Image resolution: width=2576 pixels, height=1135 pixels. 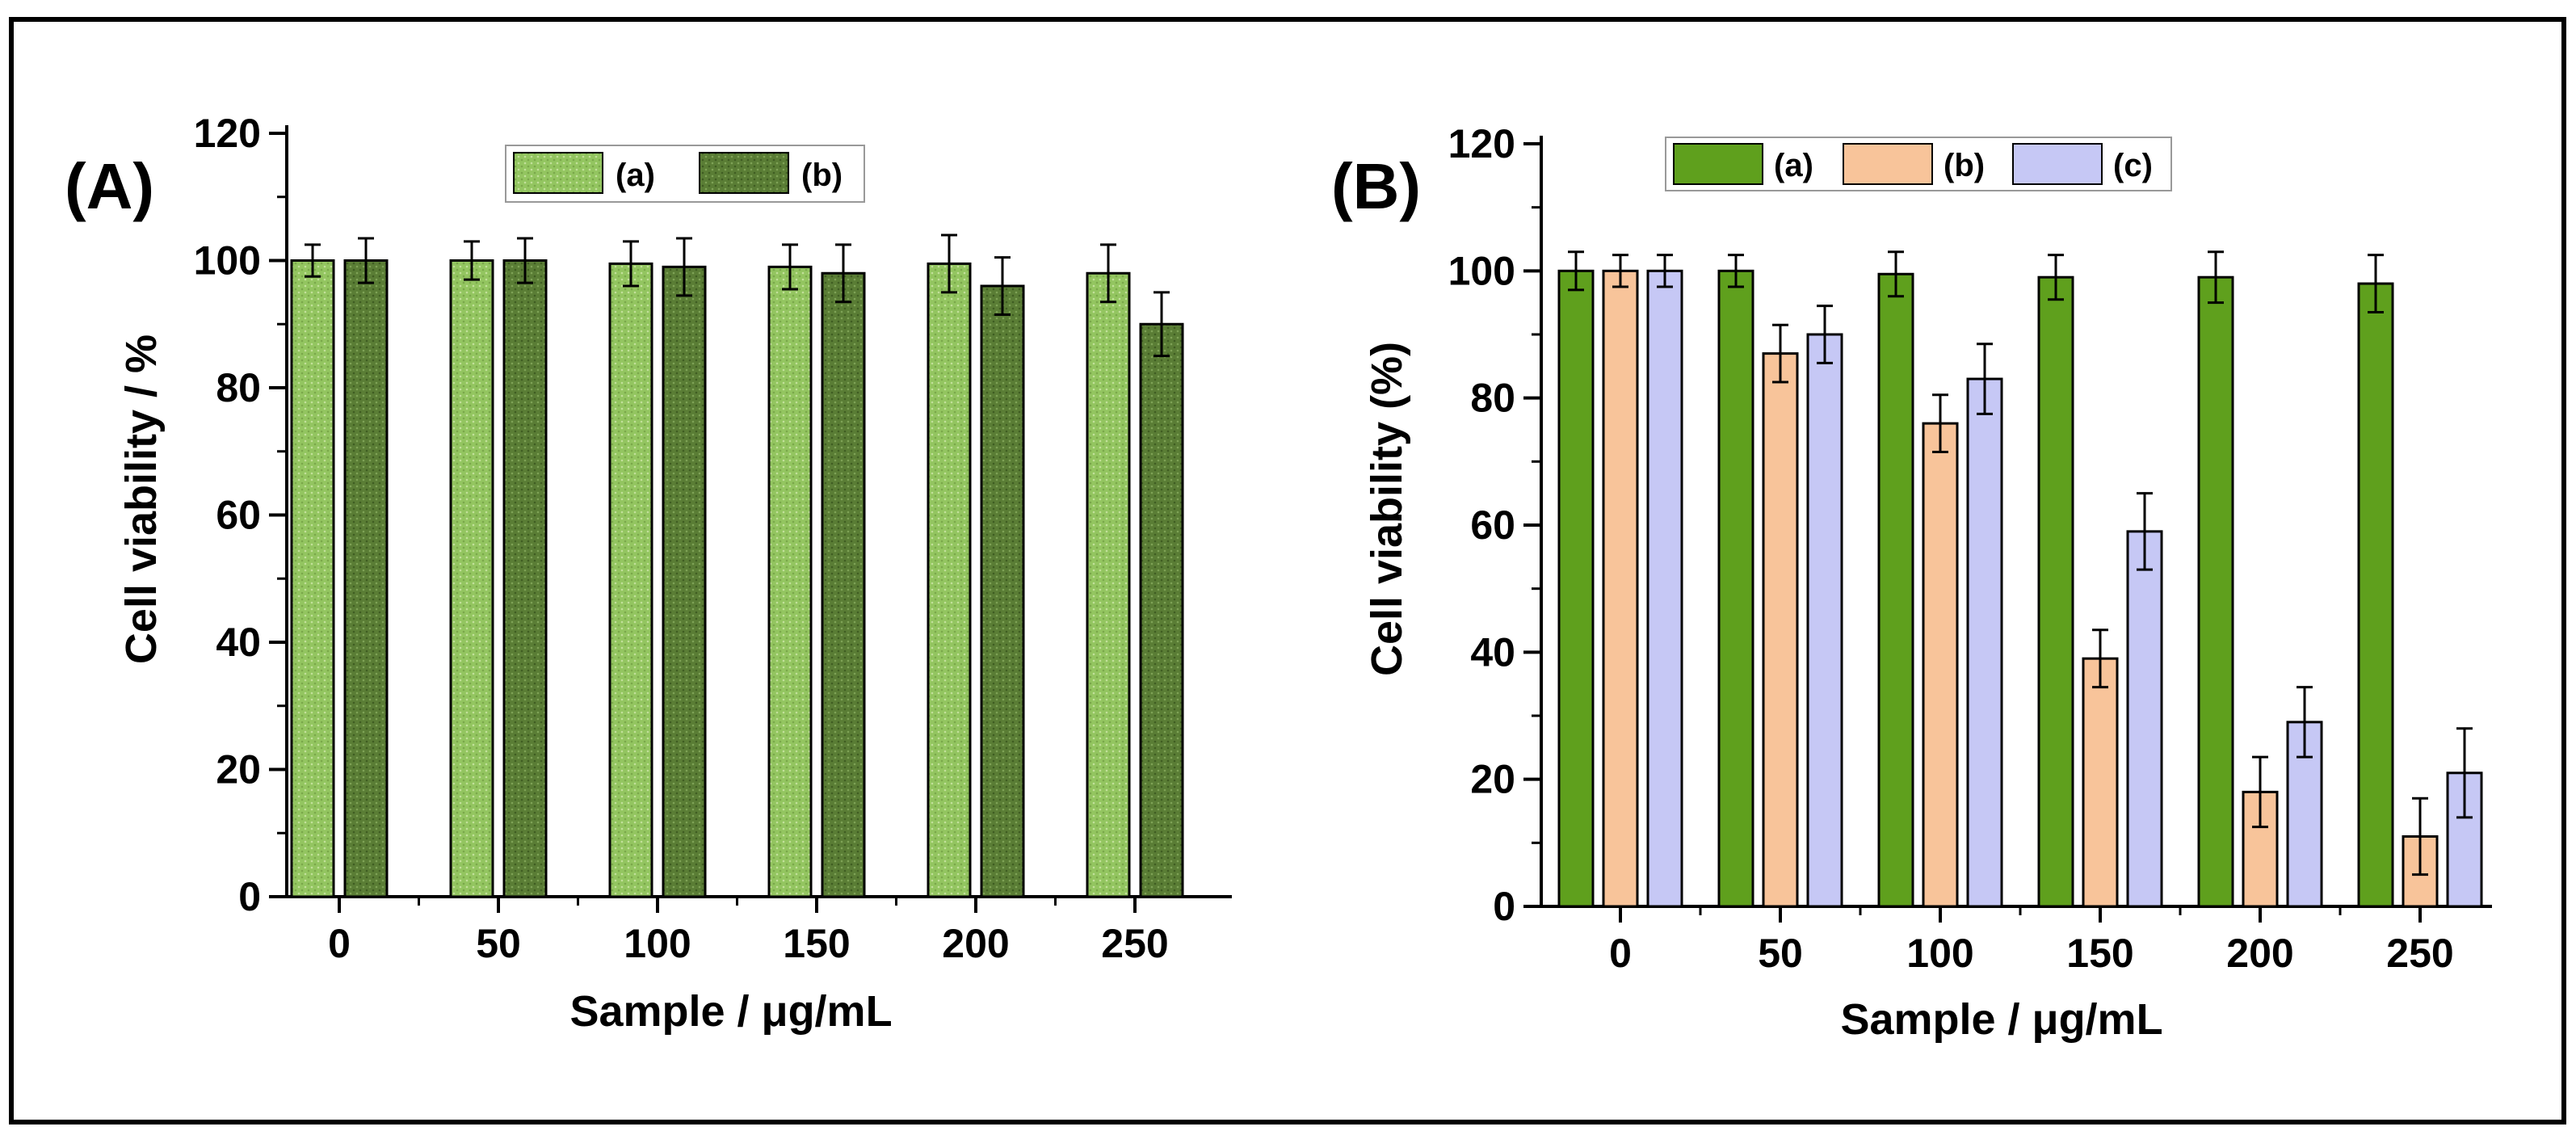 I want to click on panel-b-legend-label-a: (a), so click(x=1793, y=165).